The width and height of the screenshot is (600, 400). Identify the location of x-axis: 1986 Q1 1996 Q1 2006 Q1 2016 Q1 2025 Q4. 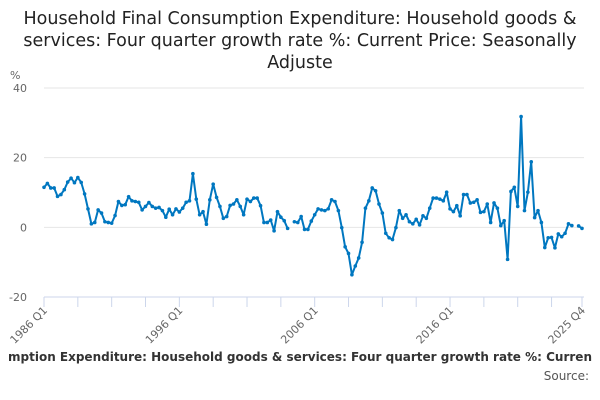
(298, 321).